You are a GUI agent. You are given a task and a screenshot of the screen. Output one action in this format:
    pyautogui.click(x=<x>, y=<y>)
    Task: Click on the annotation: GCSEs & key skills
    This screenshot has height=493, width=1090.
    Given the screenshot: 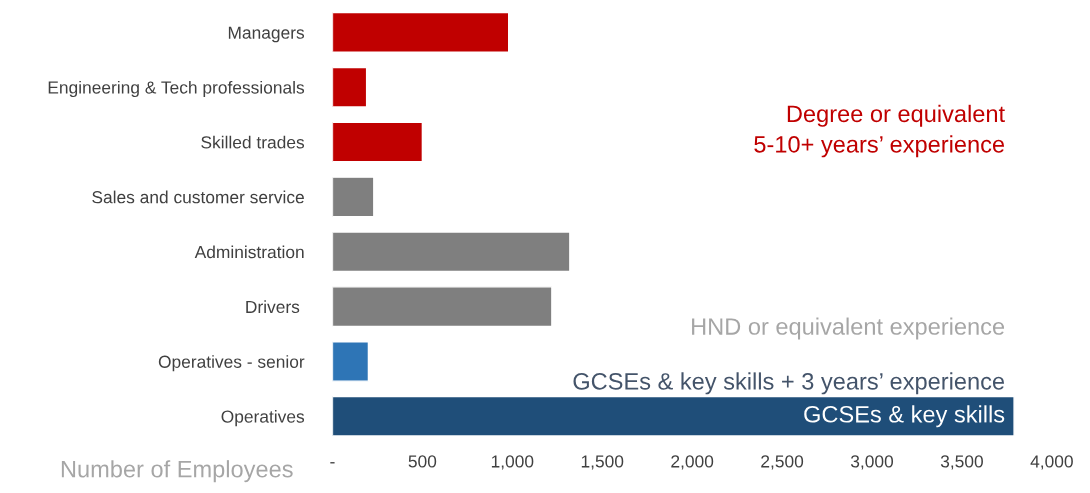 What is the action you would take?
    pyautogui.click(x=904, y=416)
    